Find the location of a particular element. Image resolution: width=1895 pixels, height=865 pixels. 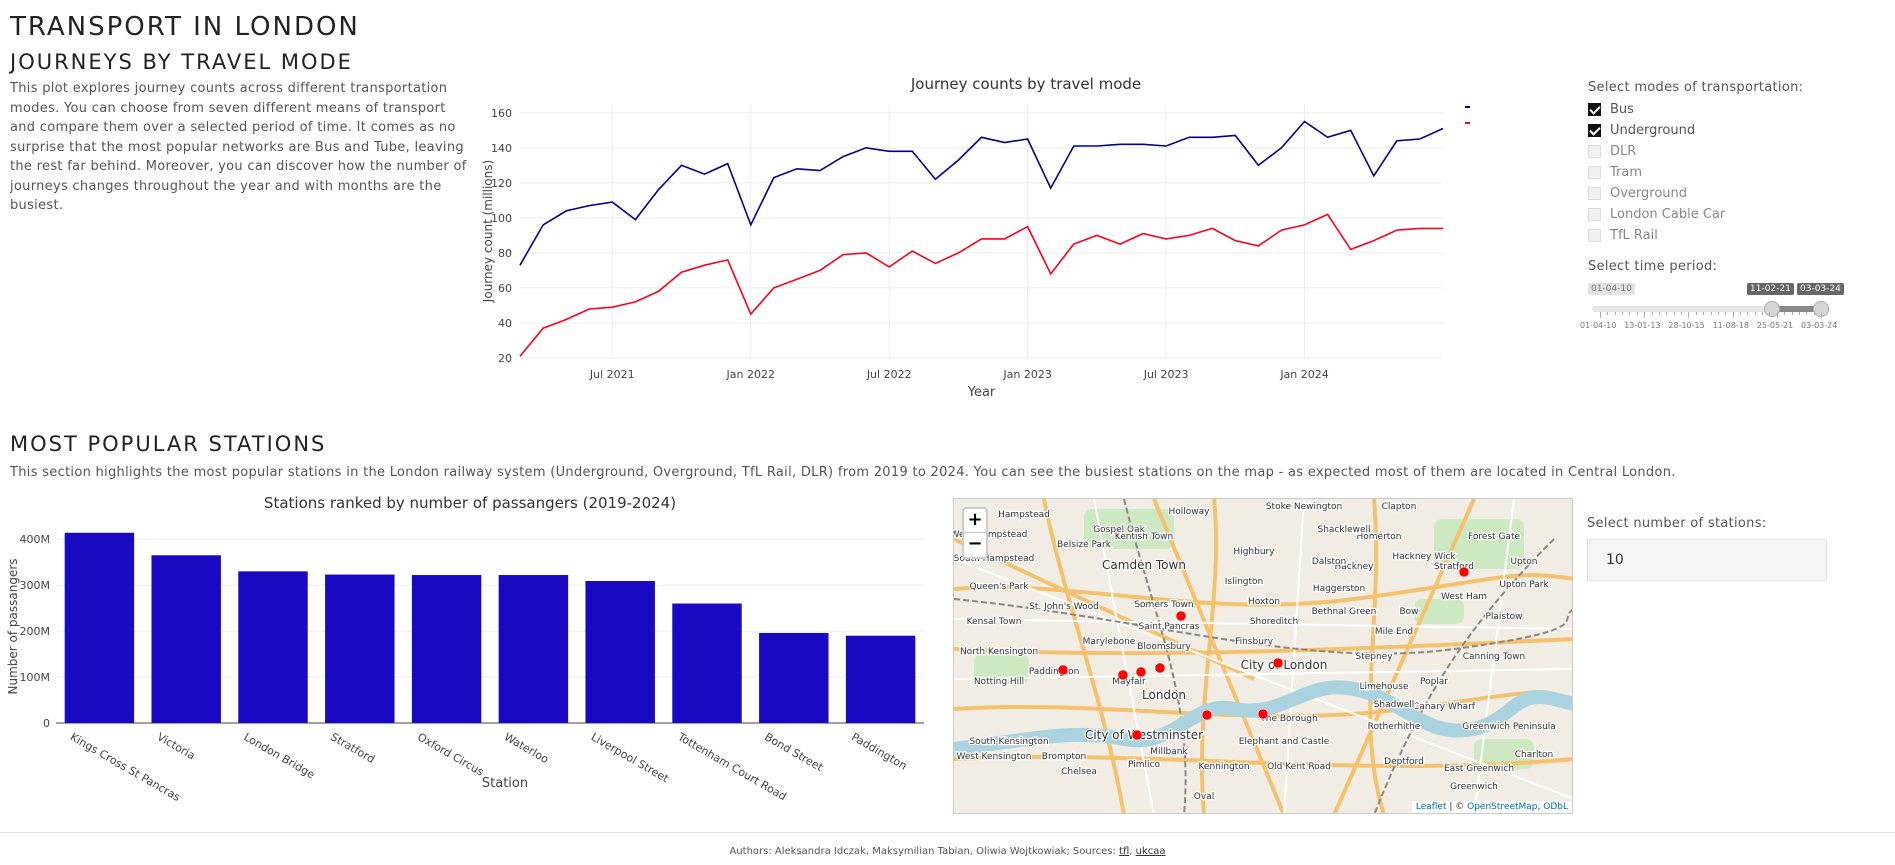

map-place-label: Paddington is located at coordinates (1054, 672).